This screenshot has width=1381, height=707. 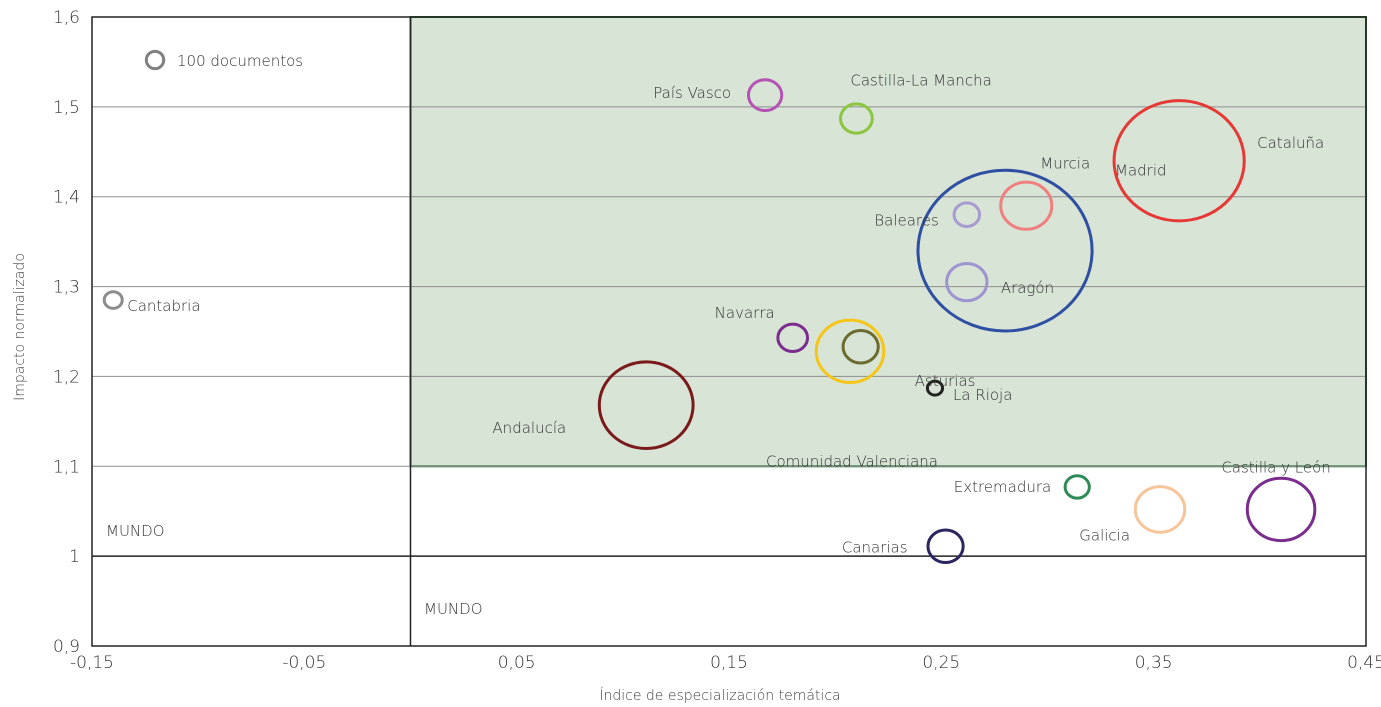 I want to click on x-tick-label: -0,05, so click(x=304, y=663).